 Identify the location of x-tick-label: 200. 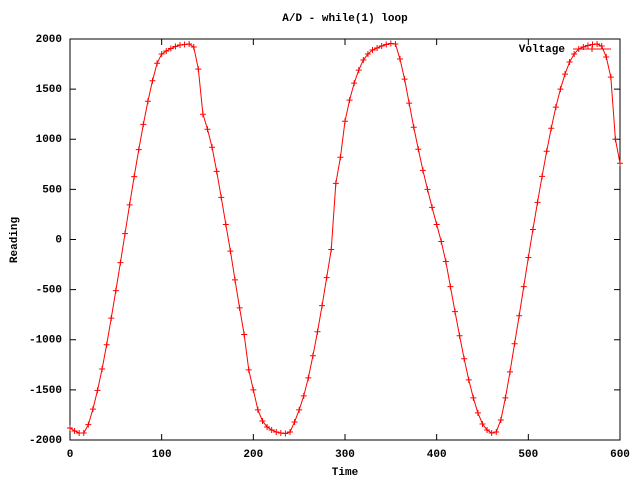
(253, 455).